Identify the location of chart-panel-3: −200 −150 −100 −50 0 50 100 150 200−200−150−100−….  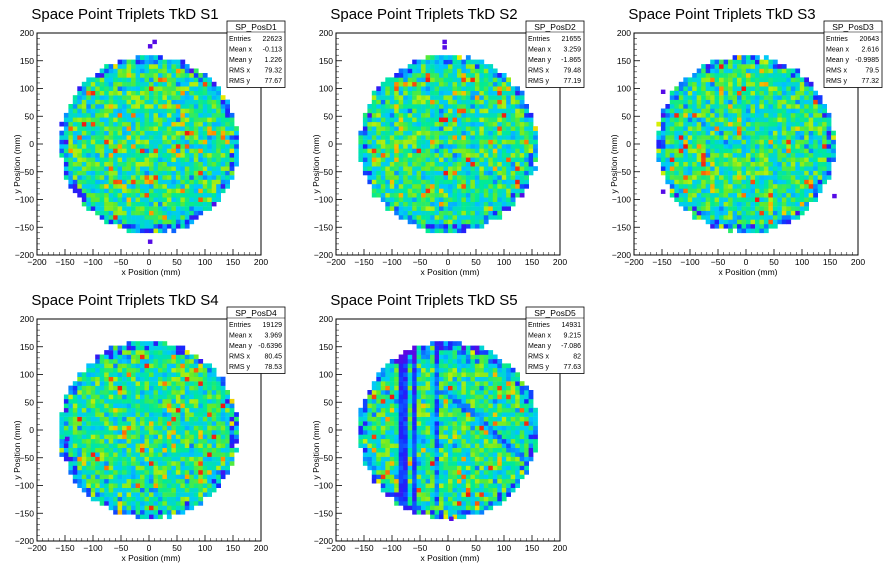
(746, 141).